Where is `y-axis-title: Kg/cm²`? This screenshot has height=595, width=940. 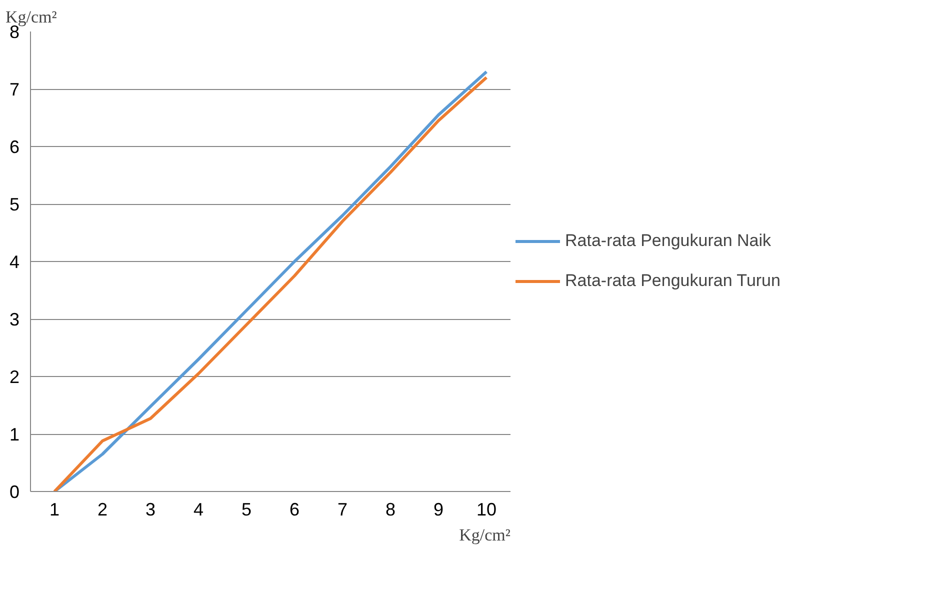
y-axis-title: Kg/cm² is located at coordinates (31, 17).